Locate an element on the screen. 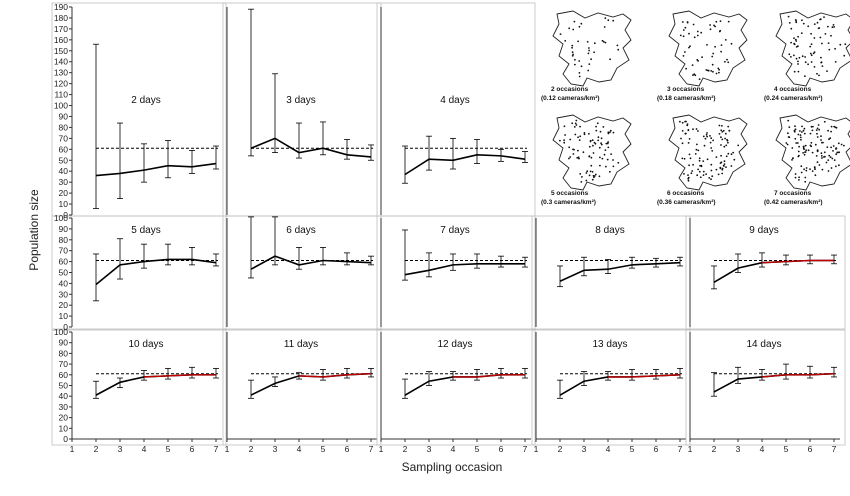 Image resolution: width=850 pixels, height=496 pixels. map-caption-occasions: 2 occasions is located at coordinates (570, 89).